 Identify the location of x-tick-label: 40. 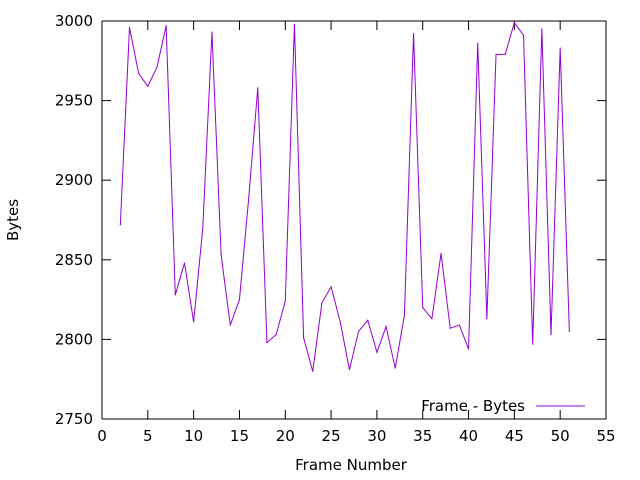
(468, 436).